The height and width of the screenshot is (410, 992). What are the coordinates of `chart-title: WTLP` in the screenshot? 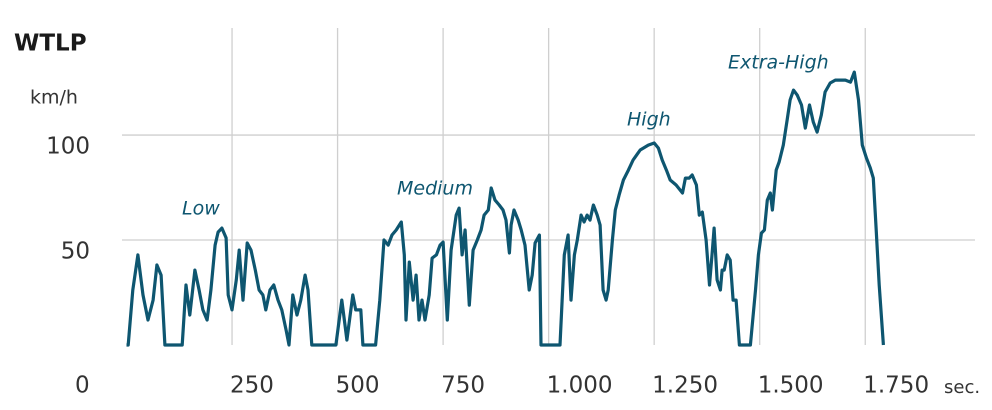 It's located at (50, 44).